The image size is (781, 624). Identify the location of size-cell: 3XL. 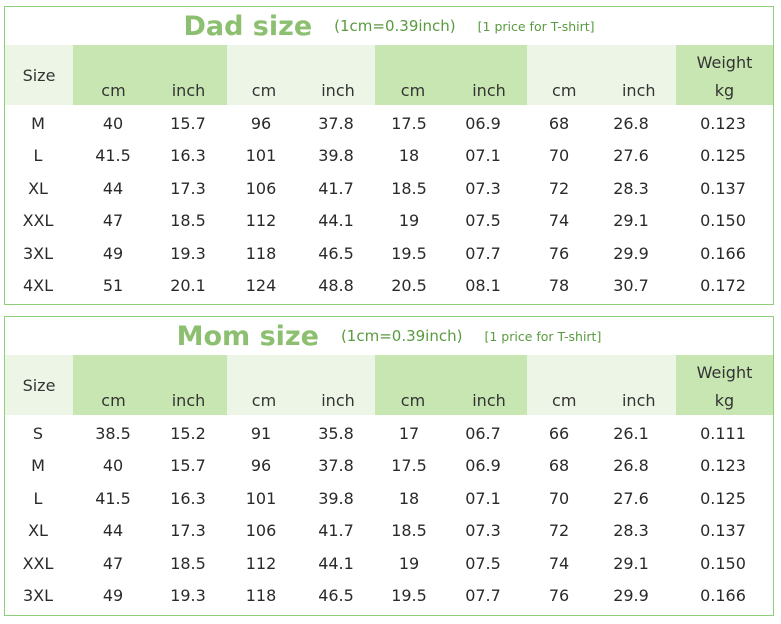
(38, 596).